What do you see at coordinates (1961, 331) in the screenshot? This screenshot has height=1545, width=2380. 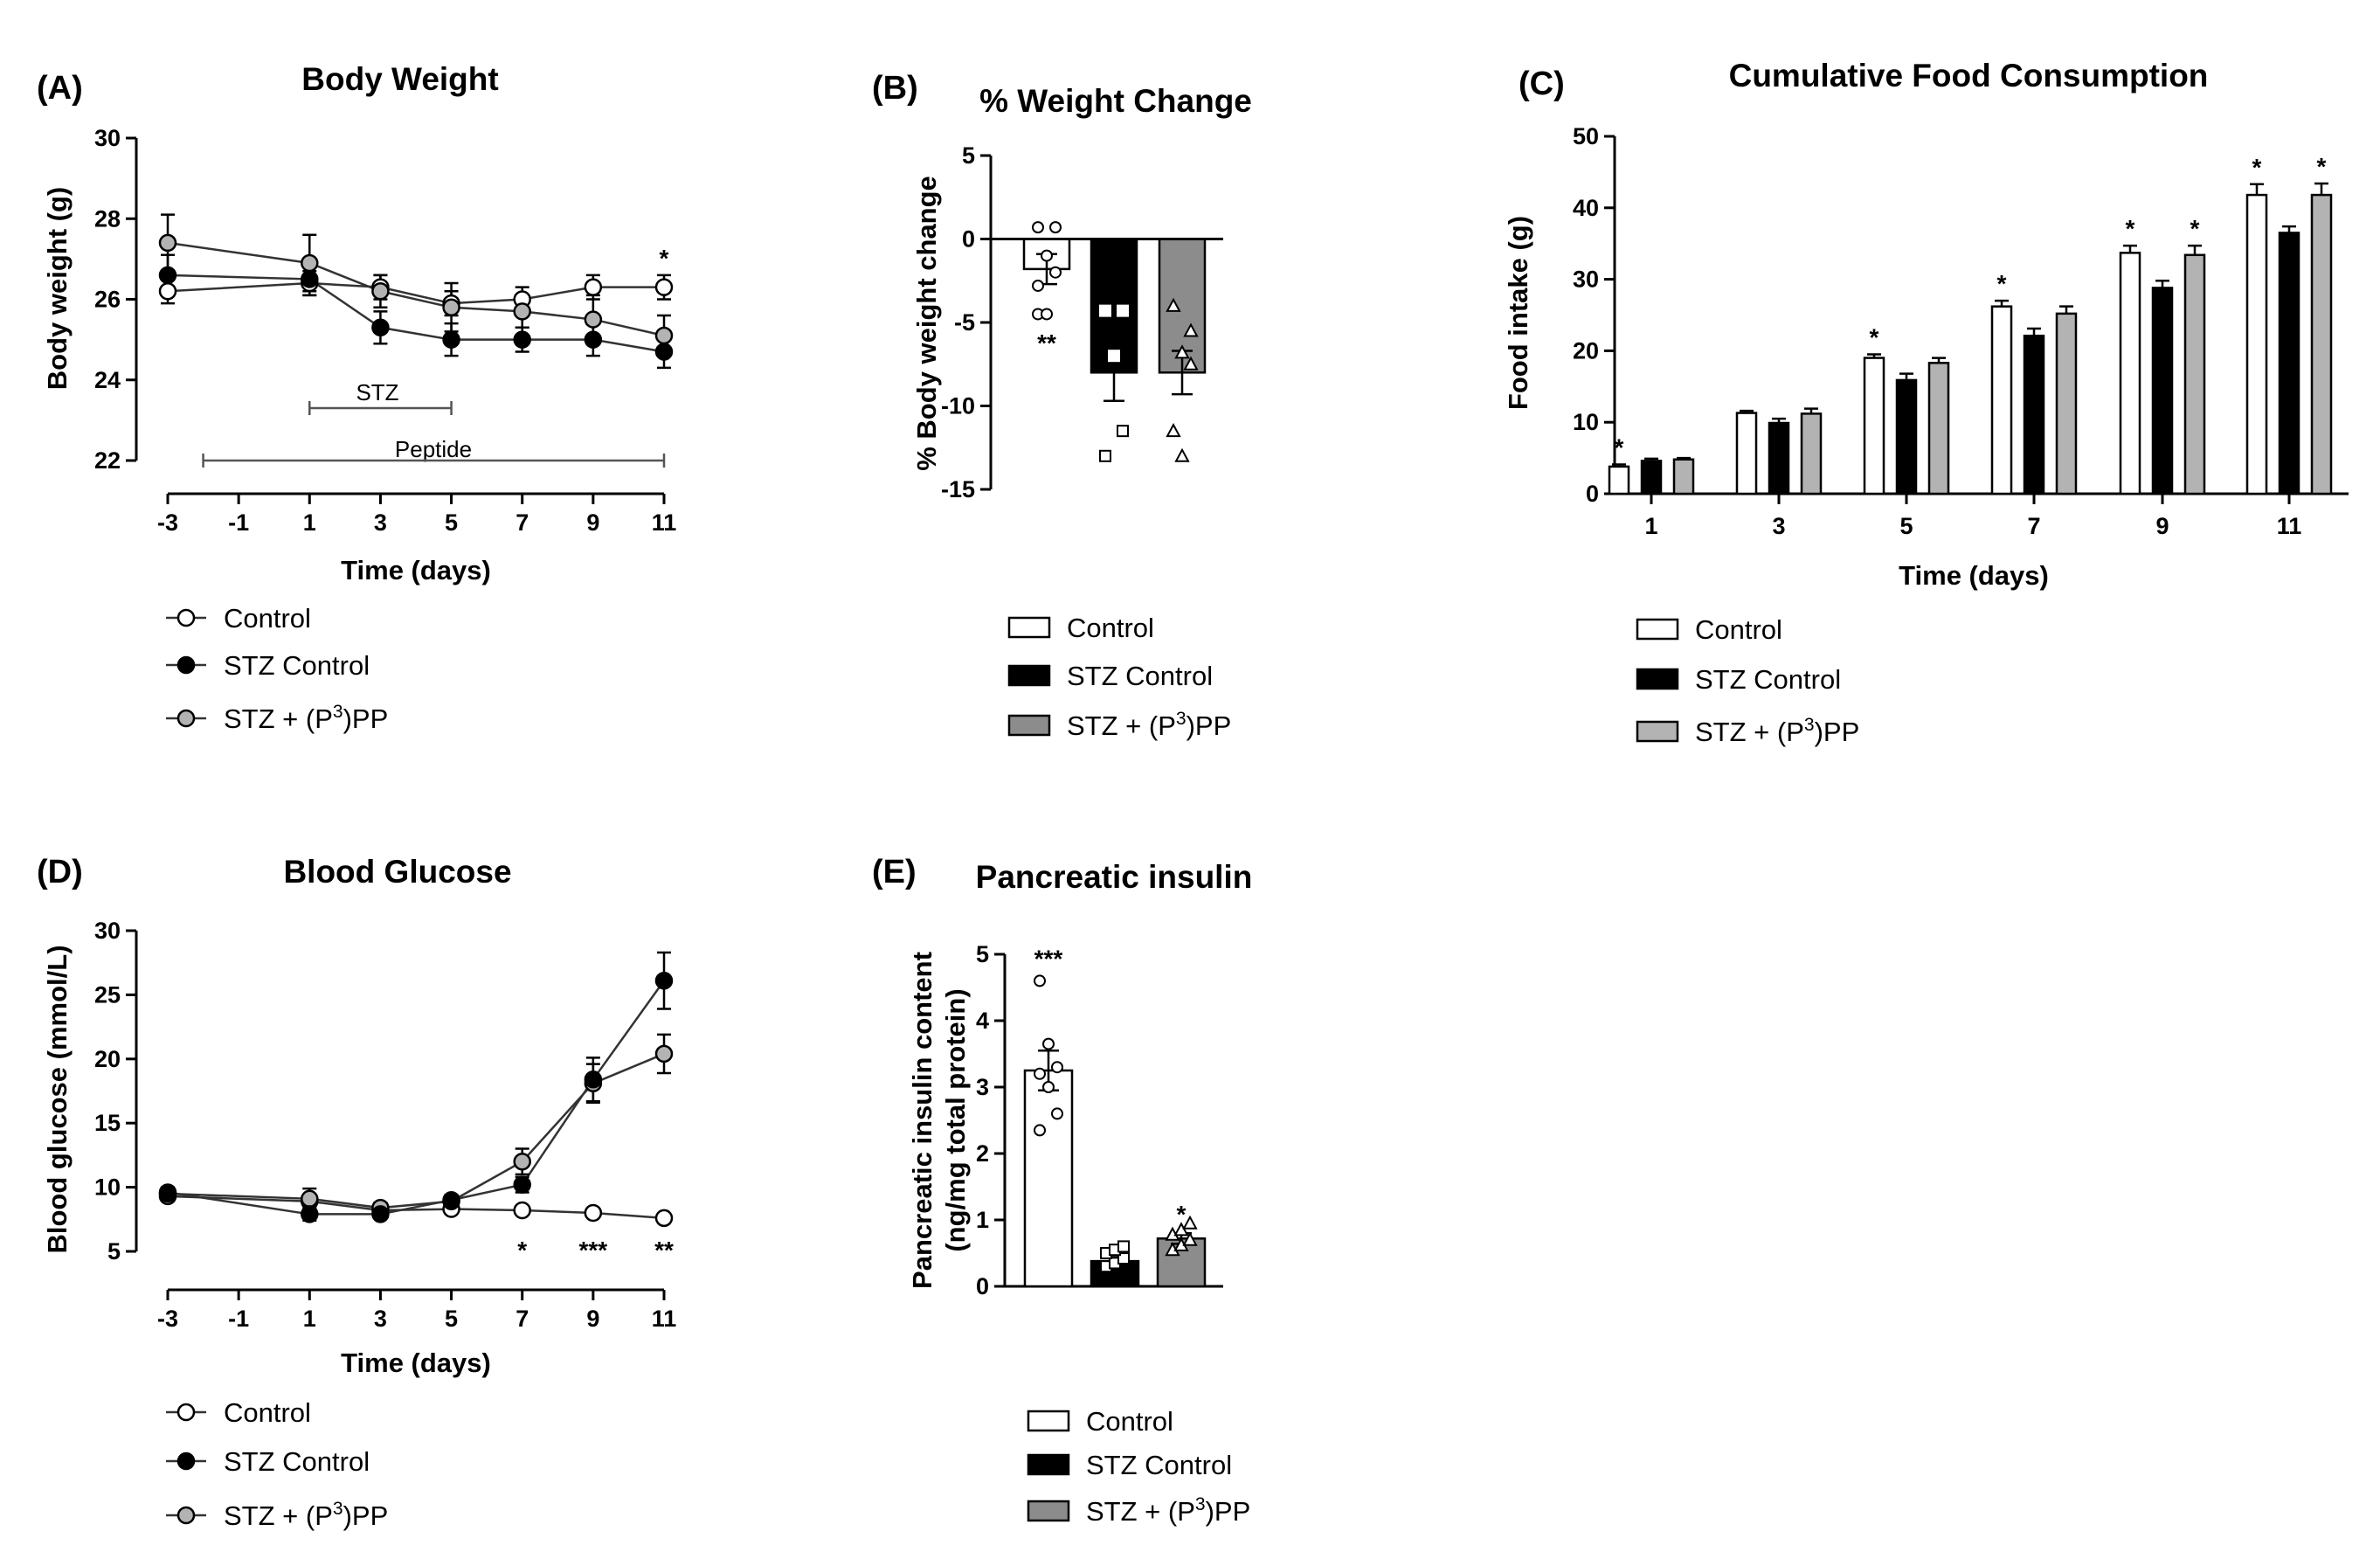 I see `plot-c: 0 10 20 30 40 50 1 3 5 7 9 11 * * * * * * *` at bounding box center [1961, 331].